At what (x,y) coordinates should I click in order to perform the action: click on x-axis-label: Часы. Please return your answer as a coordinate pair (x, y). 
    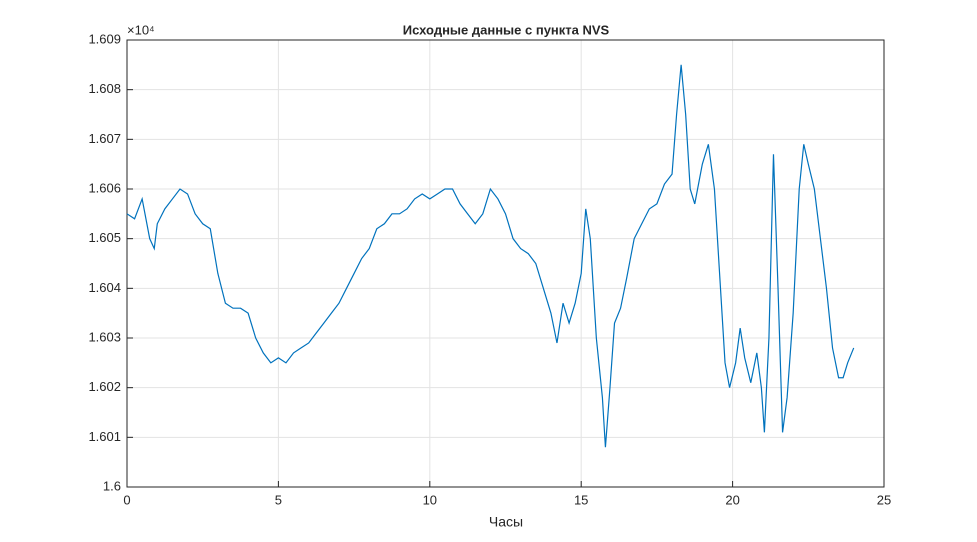
    Looking at the image, I should click on (506, 522).